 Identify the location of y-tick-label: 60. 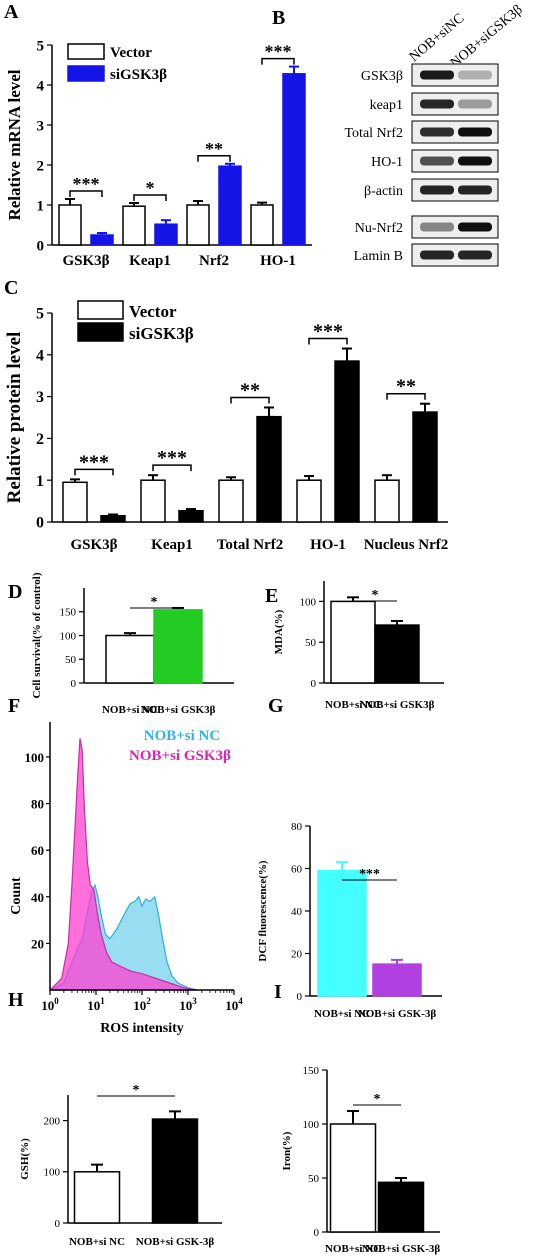
(37, 850).